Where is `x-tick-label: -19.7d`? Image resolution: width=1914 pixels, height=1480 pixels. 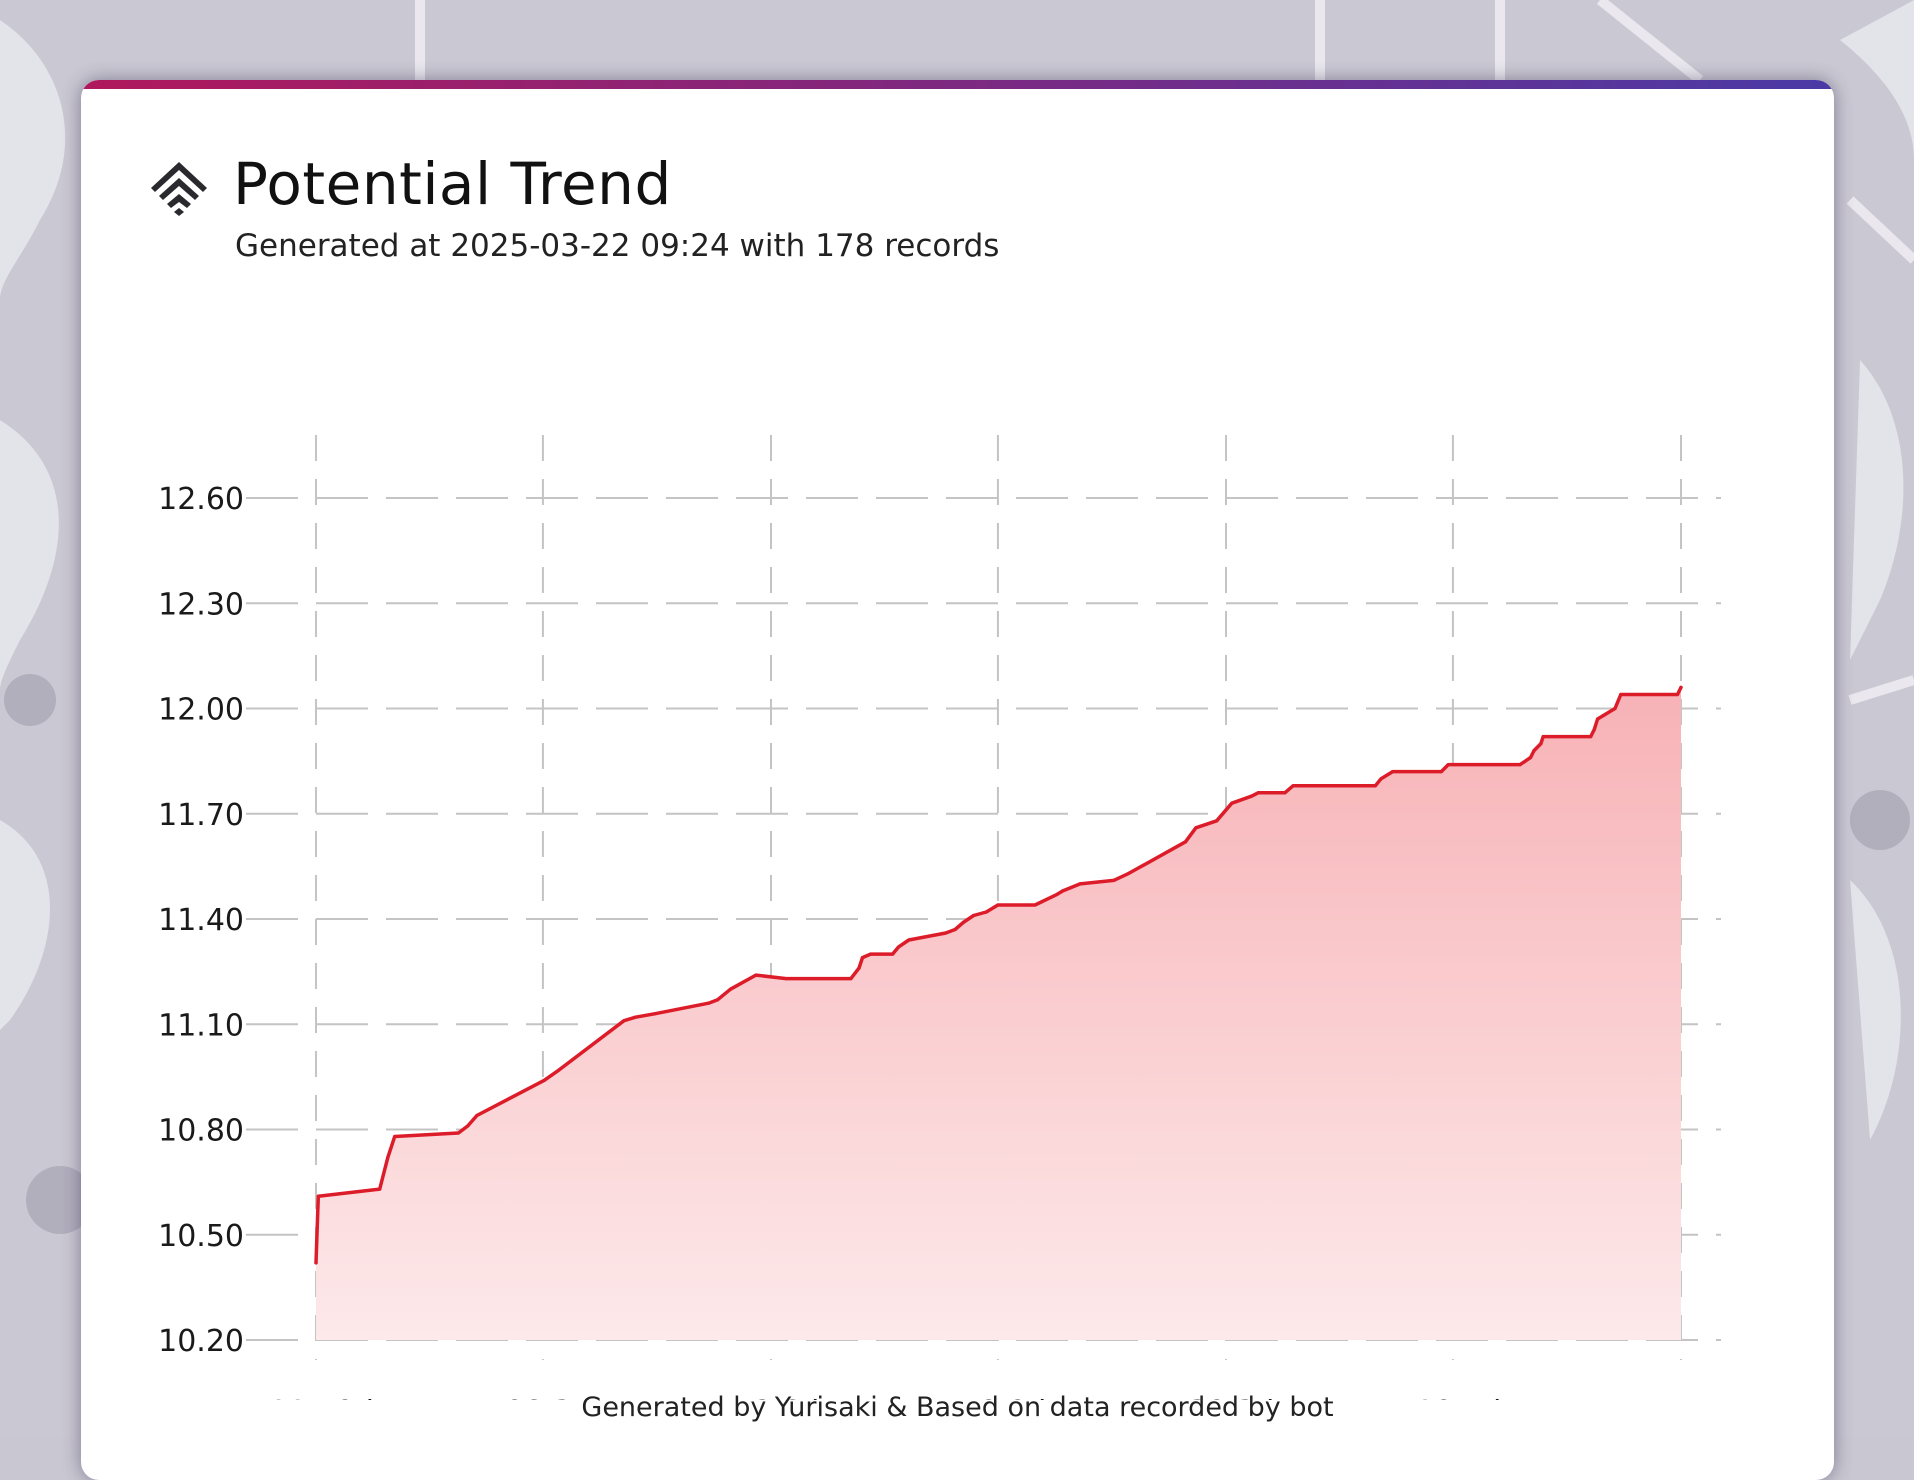
x-tick-label: -19.7d is located at coordinates (1453, 1397).